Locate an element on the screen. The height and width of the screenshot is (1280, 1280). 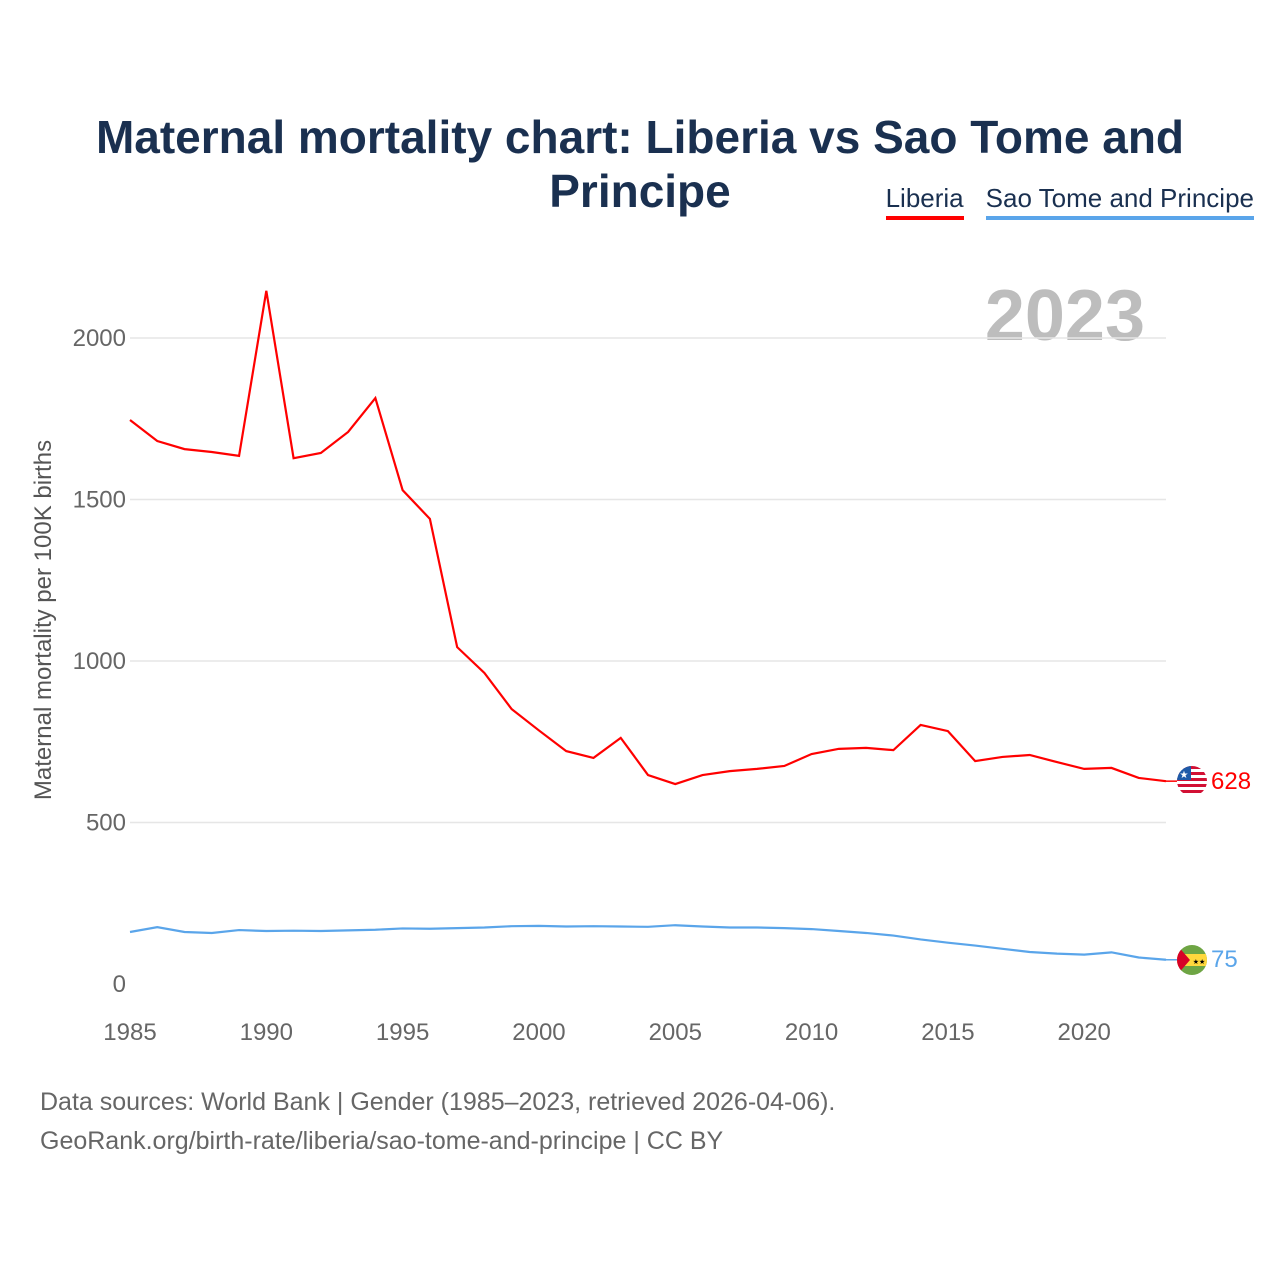
sao-tome-flag-icon: ★★ is located at coordinates (1192, 960).